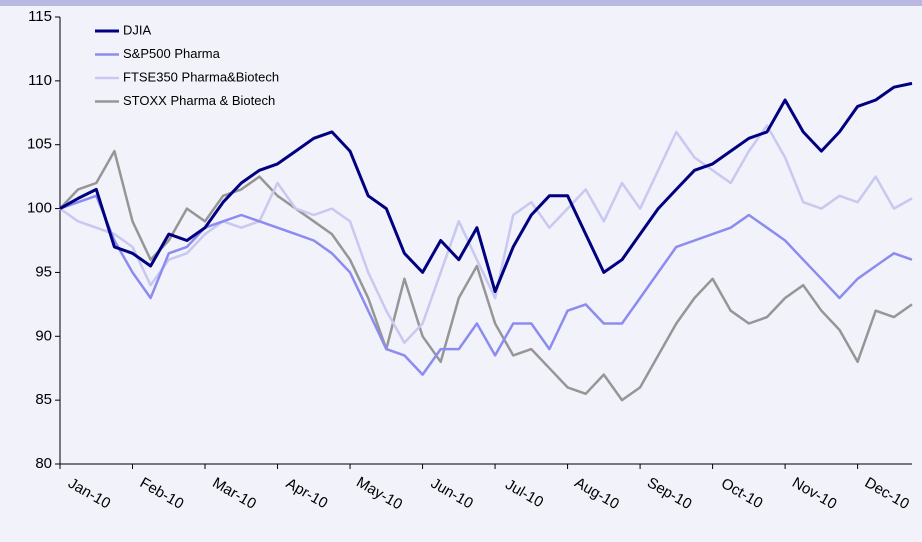  Describe the element at coordinates (40, 80) in the screenshot. I see `y-tick-label: 110` at that location.